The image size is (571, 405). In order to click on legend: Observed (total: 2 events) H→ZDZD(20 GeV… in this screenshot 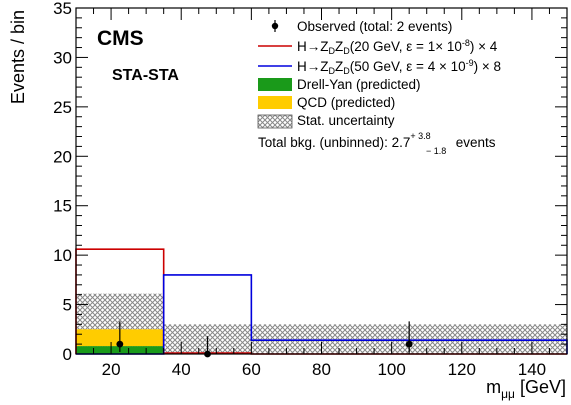, I will do `click(379, 87)`.